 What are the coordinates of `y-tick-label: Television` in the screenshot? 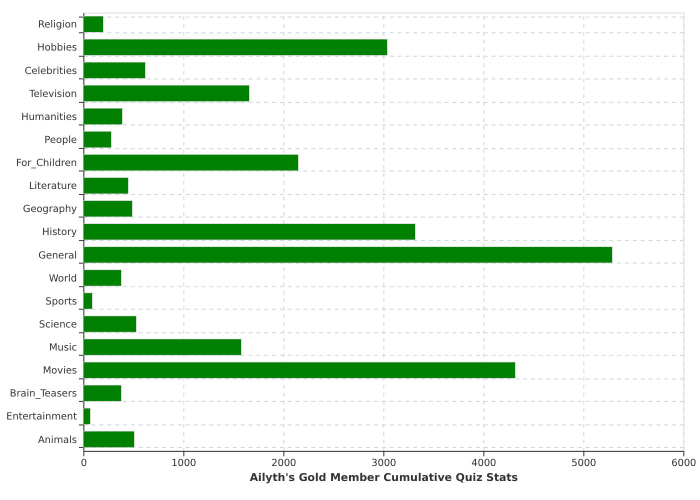 It's located at (52, 94).